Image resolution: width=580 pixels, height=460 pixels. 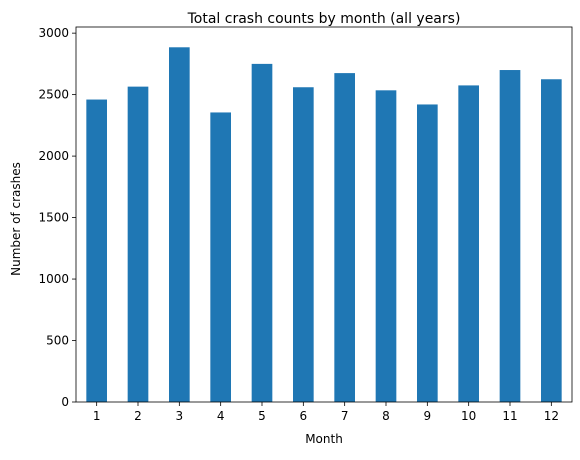 What do you see at coordinates (138, 416) in the screenshot?
I see `x-tick-label: 2` at bounding box center [138, 416].